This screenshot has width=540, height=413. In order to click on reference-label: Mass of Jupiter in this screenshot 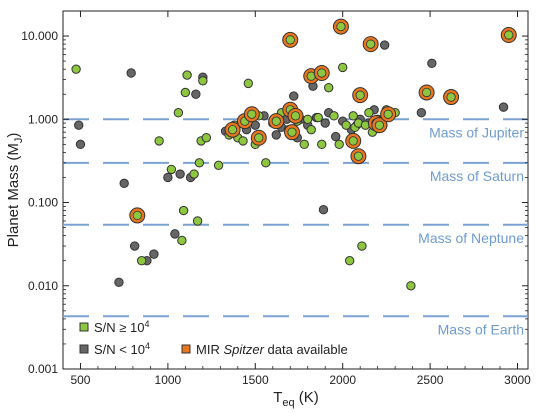, I will do `click(476, 132)`.